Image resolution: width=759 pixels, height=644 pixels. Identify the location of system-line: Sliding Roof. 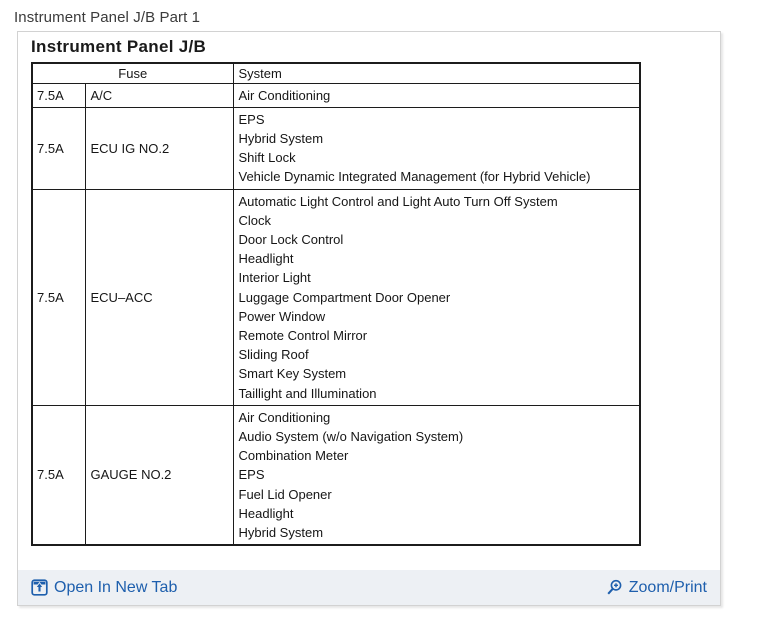
(273, 355).